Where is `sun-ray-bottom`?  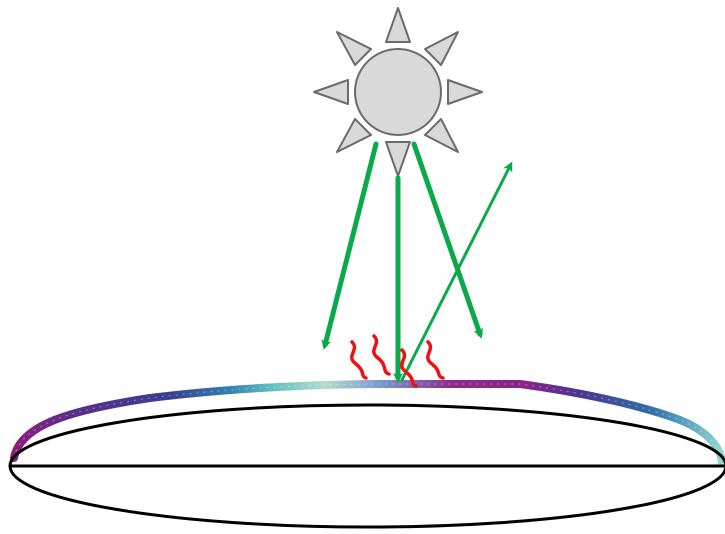 sun-ray-bottom is located at coordinates (398, 159).